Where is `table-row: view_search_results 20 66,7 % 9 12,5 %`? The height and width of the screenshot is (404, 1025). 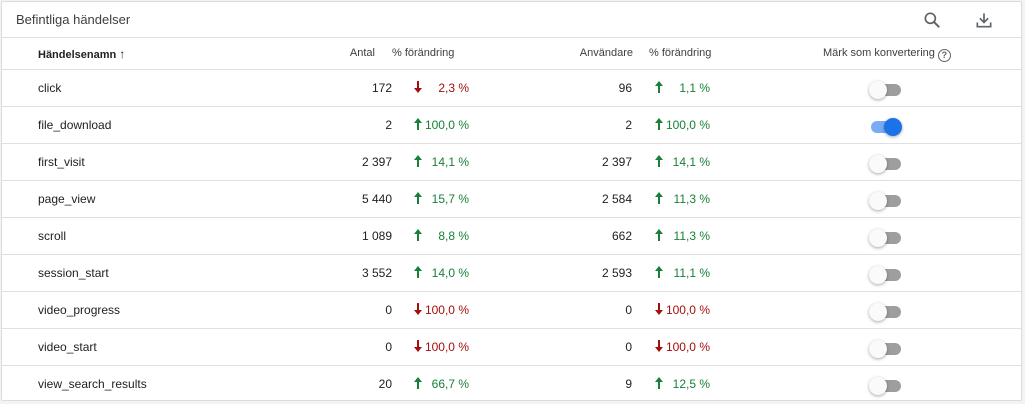
table-row: view_search_results 20 66,7 % 9 12,5 % is located at coordinates (511, 383).